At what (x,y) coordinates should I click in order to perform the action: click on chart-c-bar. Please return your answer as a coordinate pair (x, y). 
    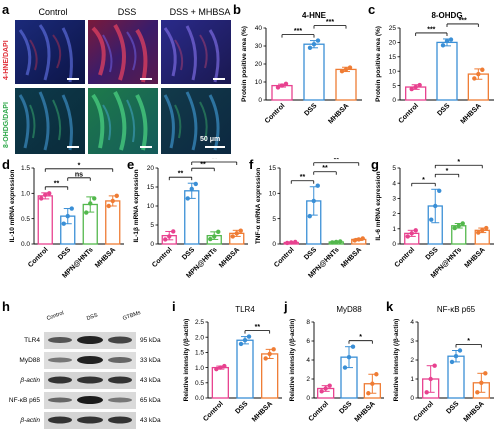
    Looking at the image, I should click on (447, 71).